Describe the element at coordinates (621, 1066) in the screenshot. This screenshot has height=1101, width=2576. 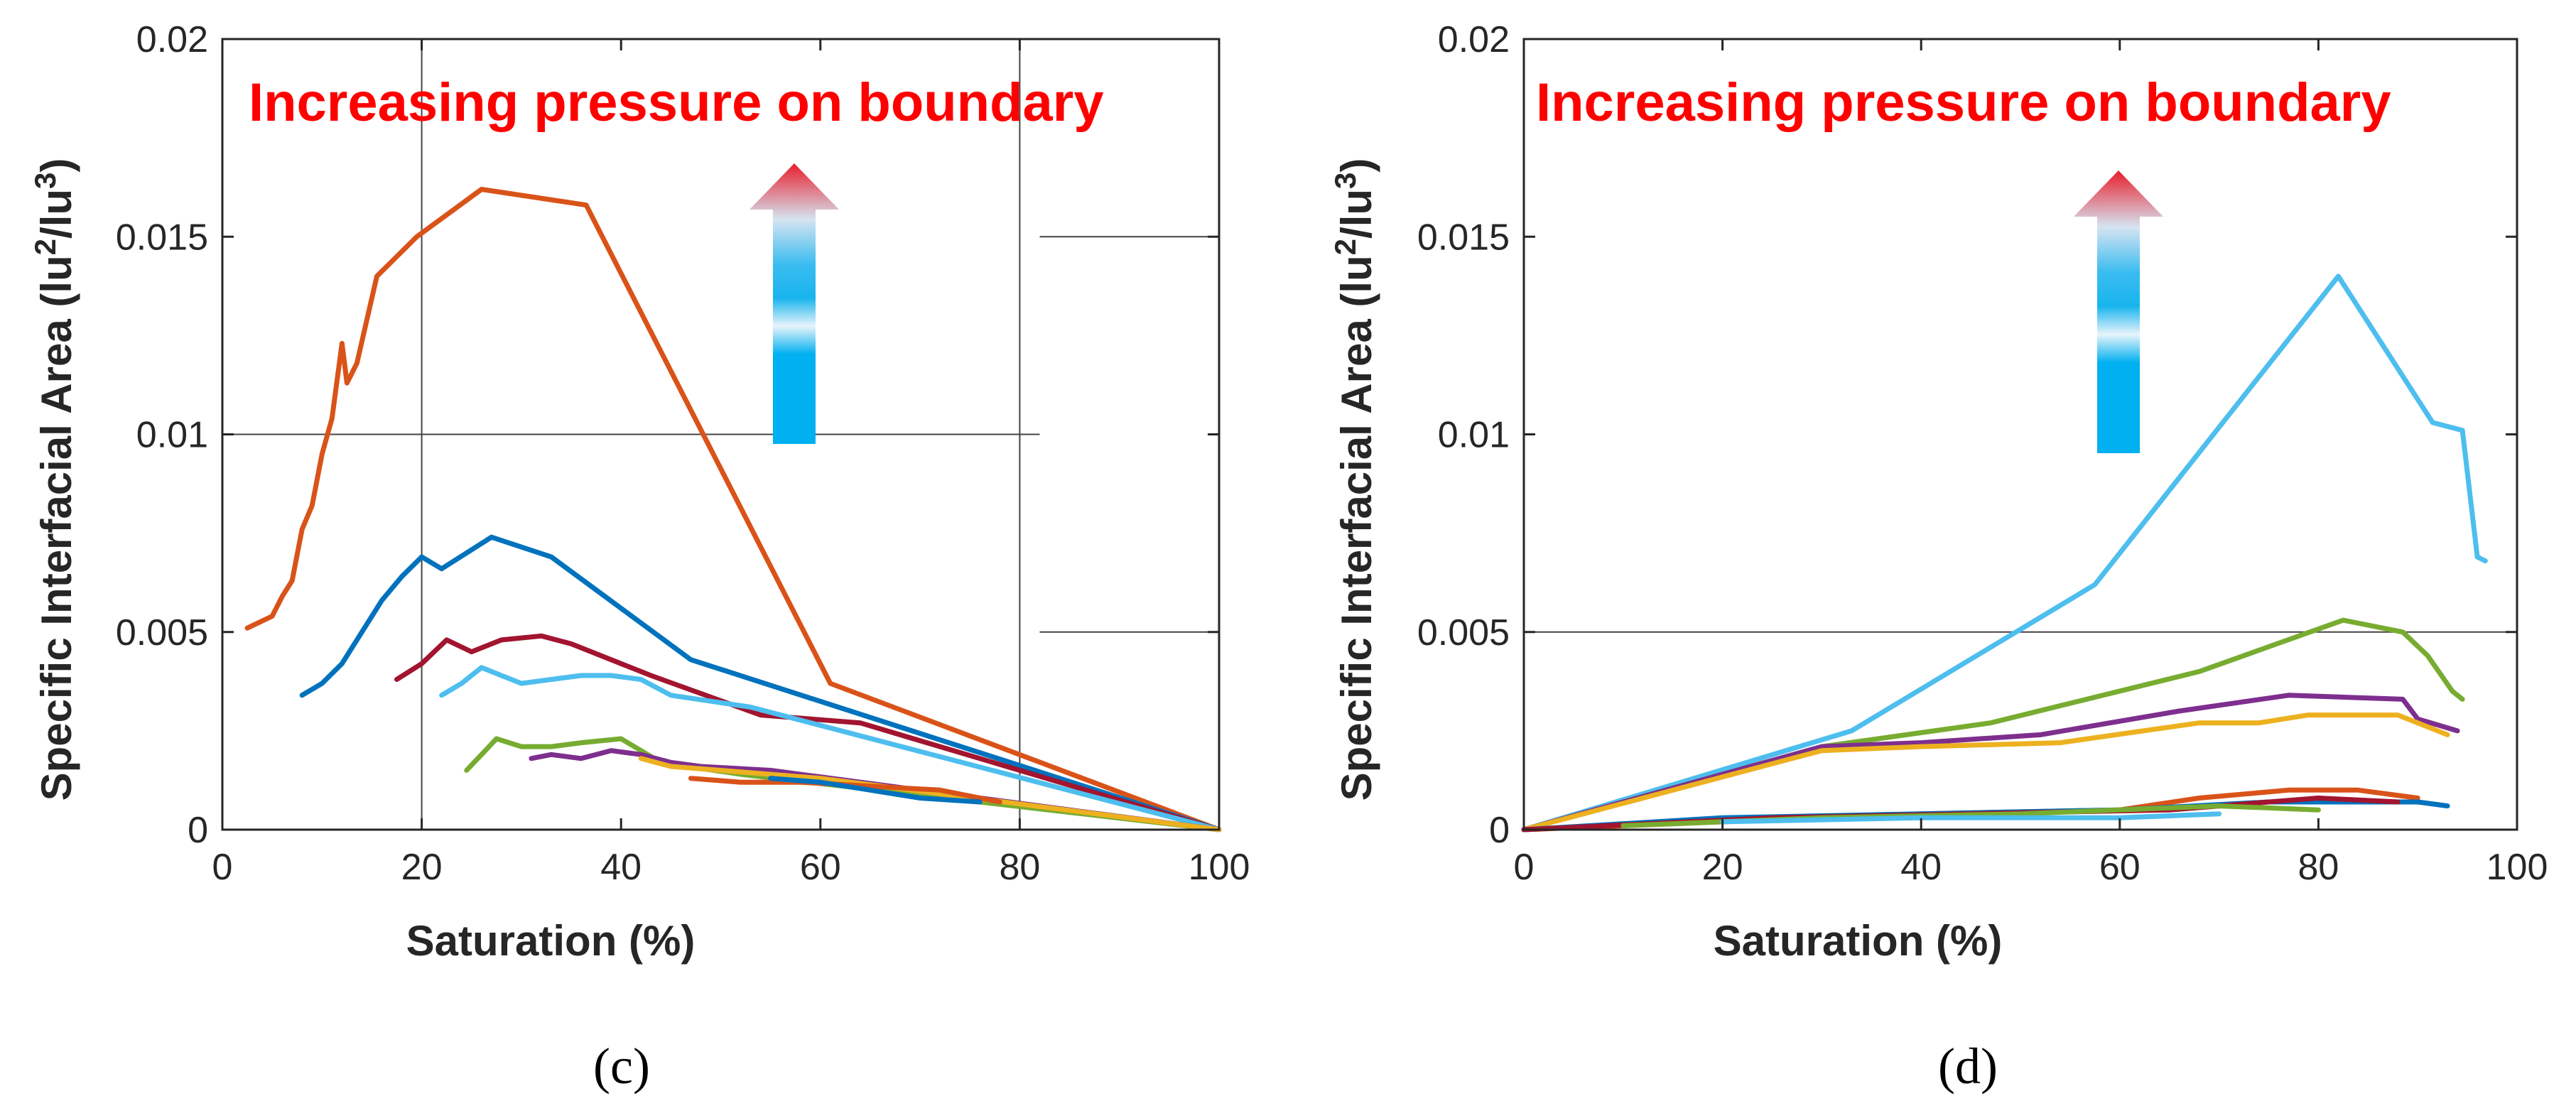
I see `panel-c-label: (c)` at that location.